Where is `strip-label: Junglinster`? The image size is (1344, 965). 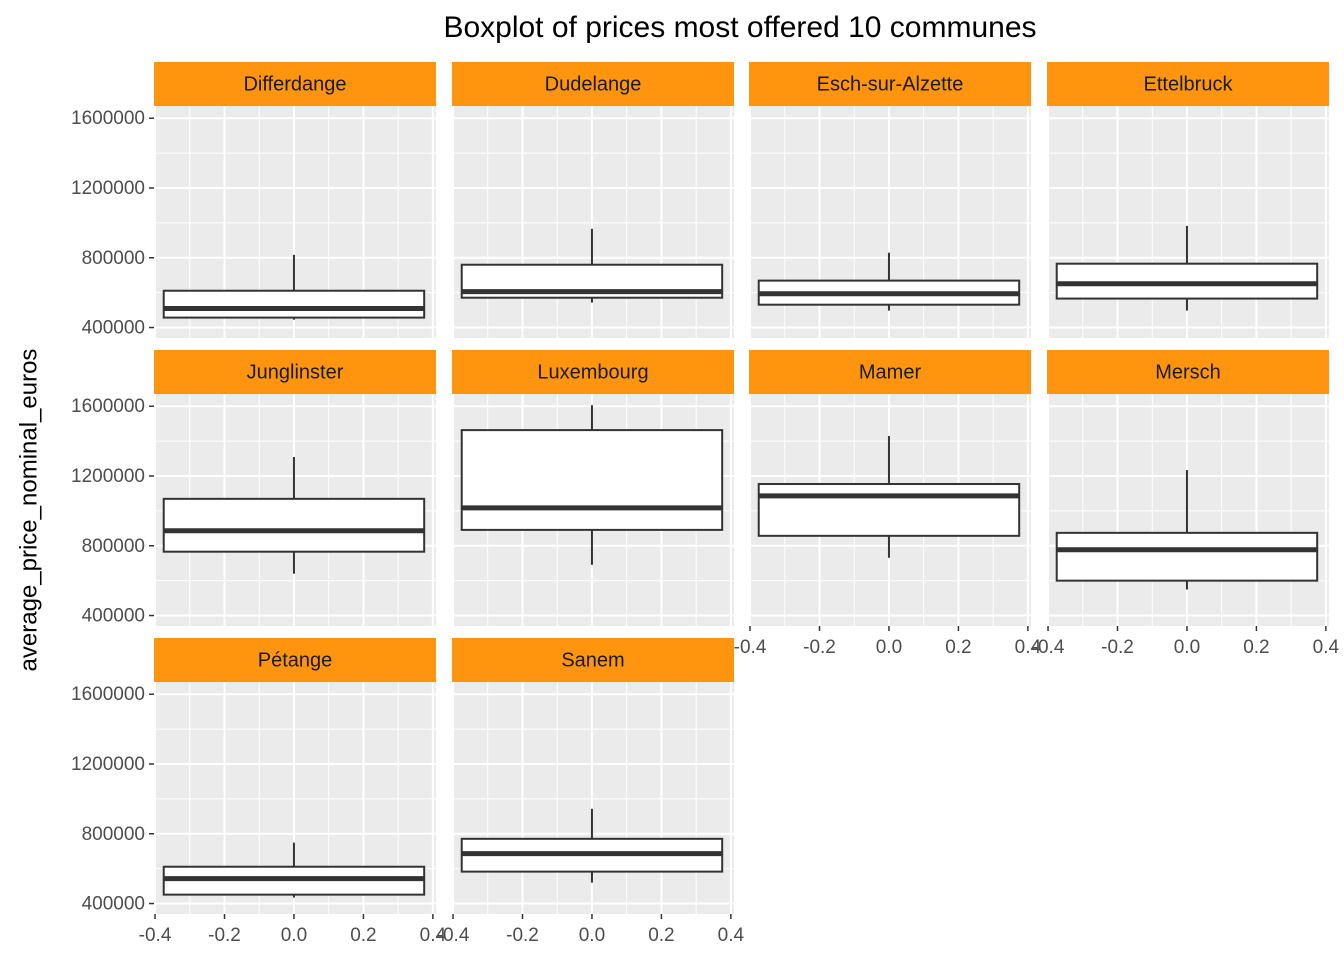 strip-label: Junglinster is located at coordinates (295, 372).